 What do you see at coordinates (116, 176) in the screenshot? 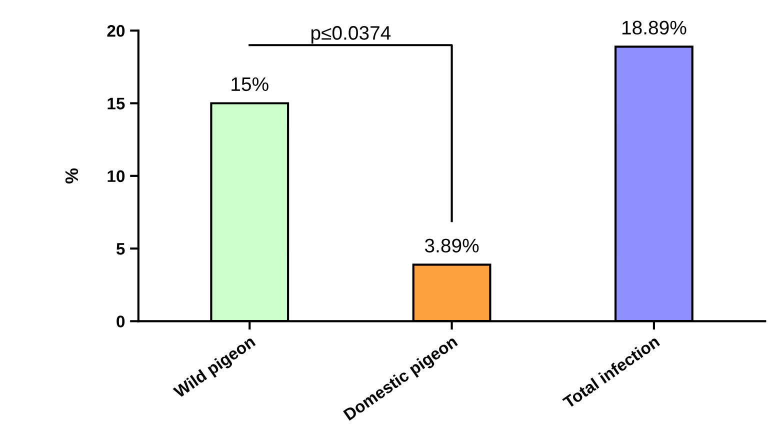
I see `y-tick-label: 10` at bounding box center [116, 176].